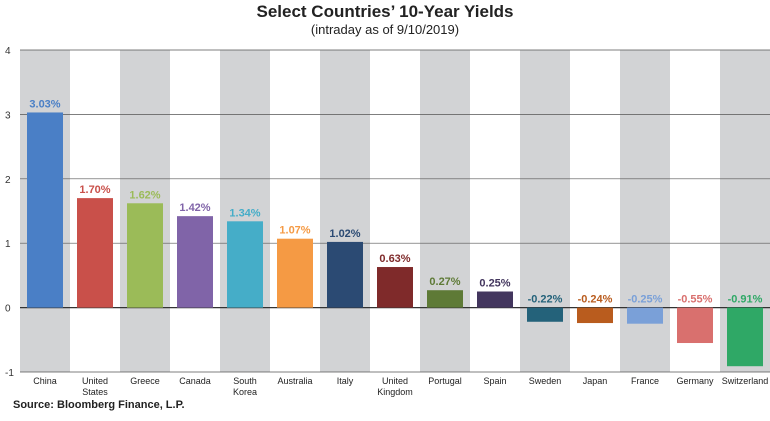 The width and height of the screenshot is (770, 421). Describe the element at coordinates (385, 29) in the screenshot. I see `chart-subtitle: (intraday as of 9/10/2019)` at that location.